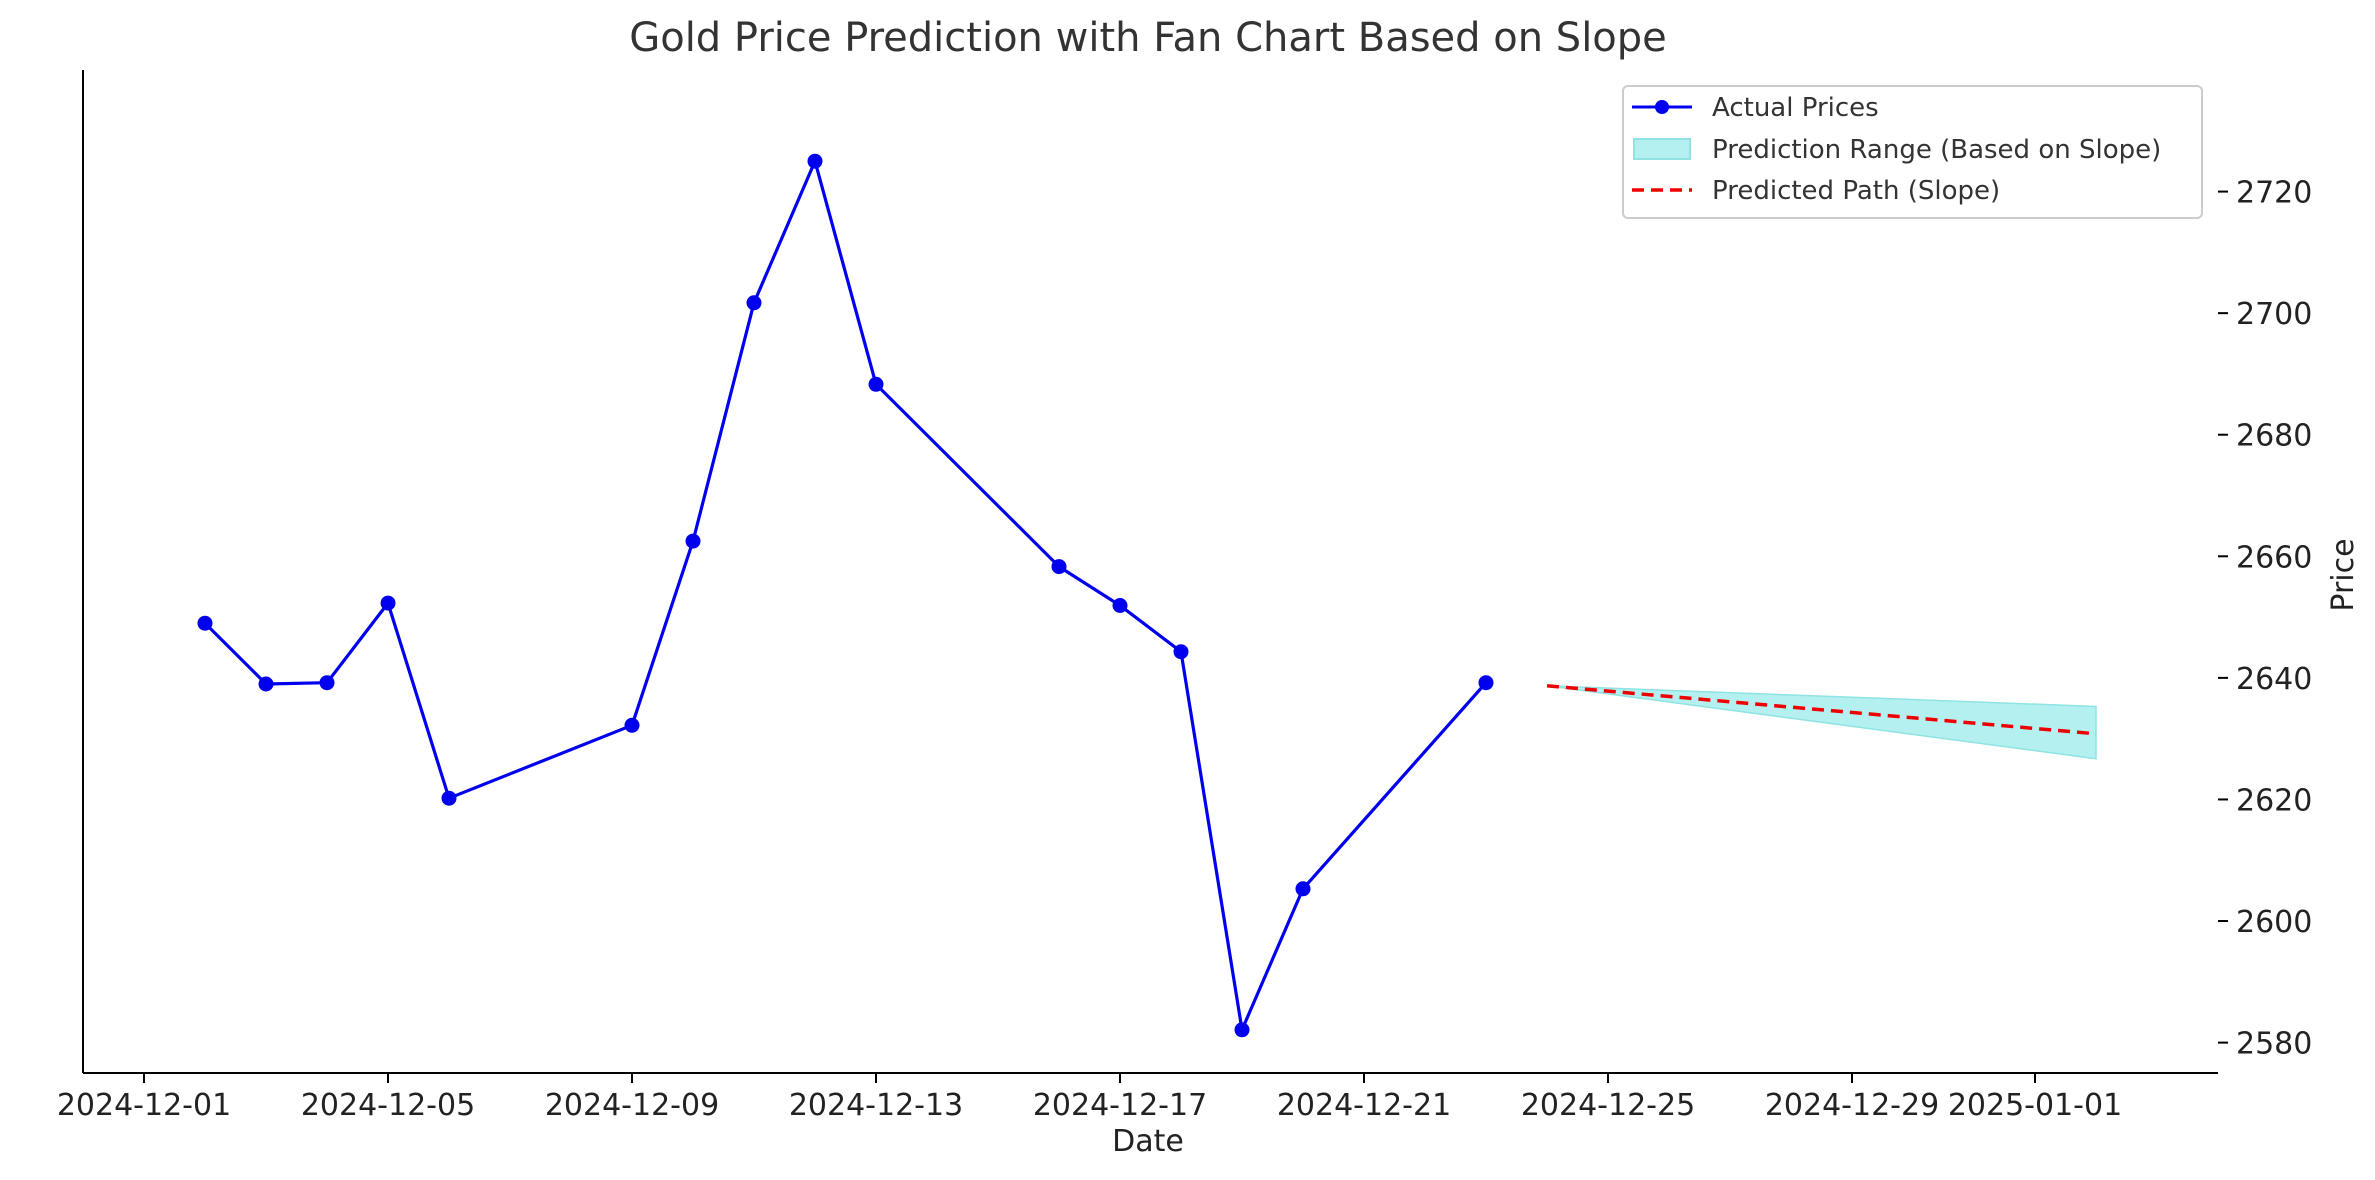 The image size is (2375, 1180). Describe the element at coordinates (2343, 574) in the screenshot. I see `y-axis-label: Price` at that location.